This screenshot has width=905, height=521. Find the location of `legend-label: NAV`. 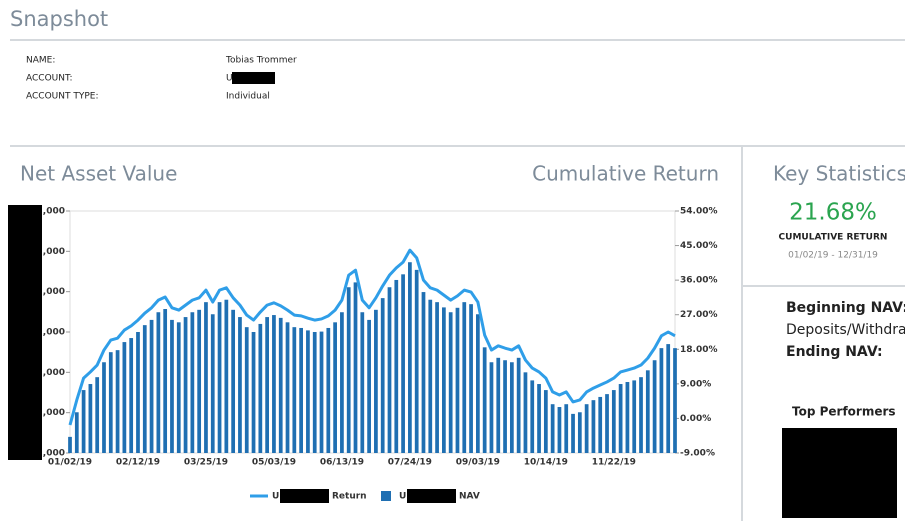

legend-label: NAV is located at coordinates (469, 497).